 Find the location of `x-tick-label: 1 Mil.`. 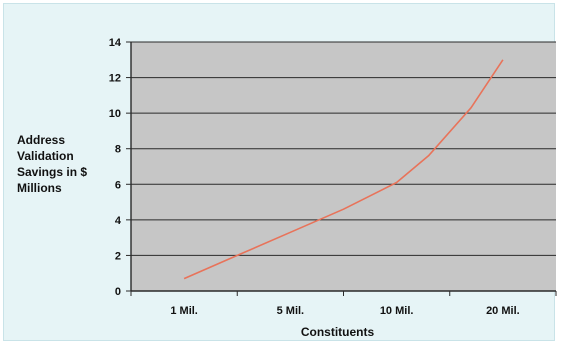

x-tick-label: 1 Mil. is located at coordinates (184, 311).